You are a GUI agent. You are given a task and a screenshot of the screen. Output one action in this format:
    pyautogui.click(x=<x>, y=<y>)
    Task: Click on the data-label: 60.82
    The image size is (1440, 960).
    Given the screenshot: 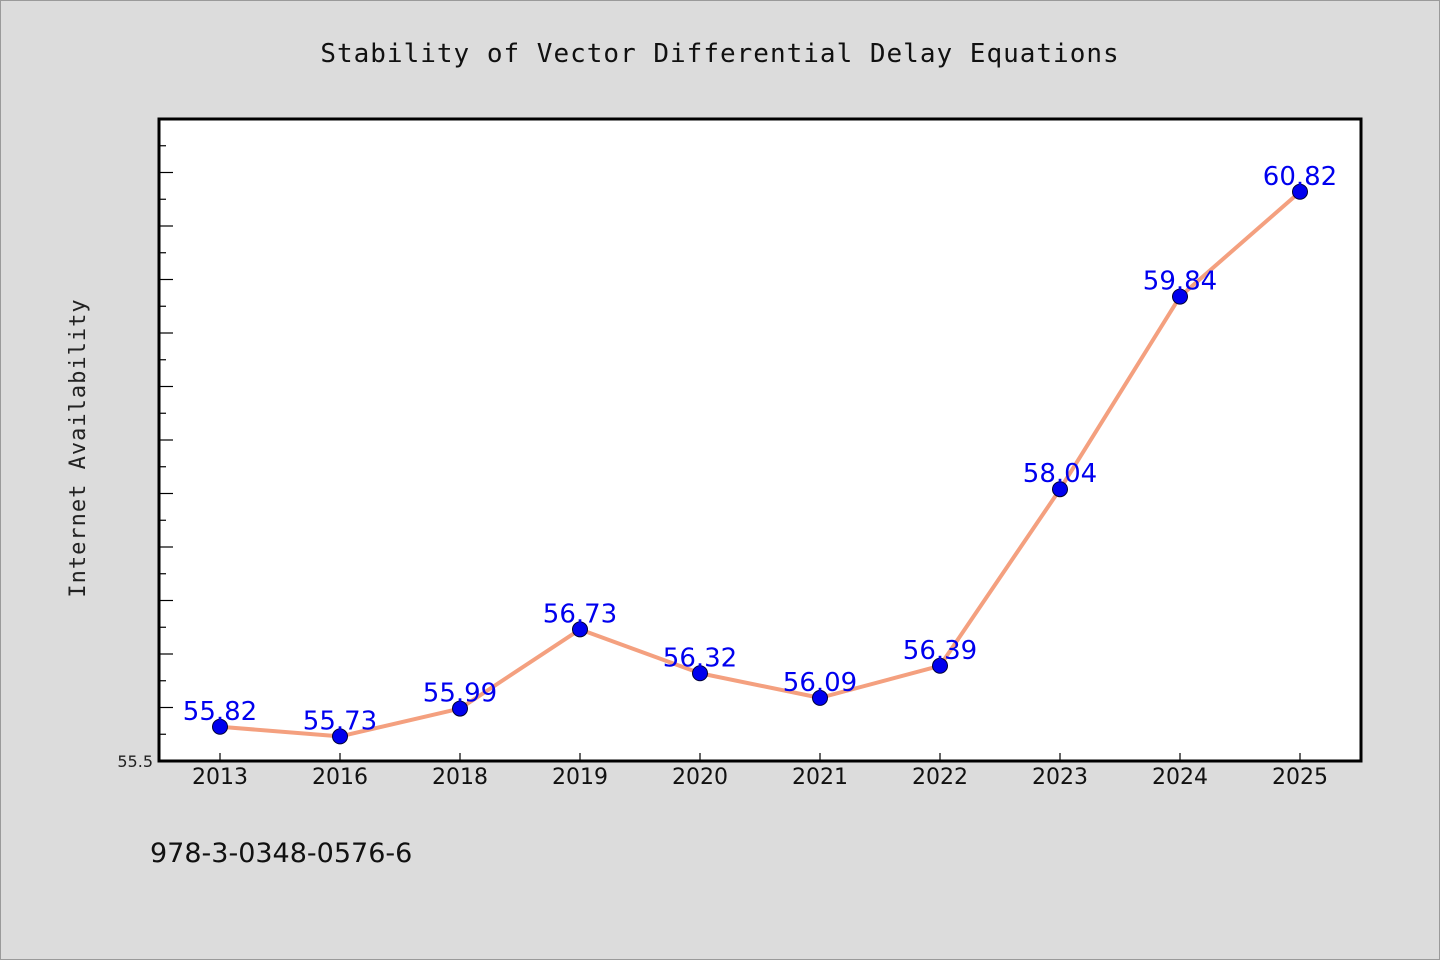 What is the action you would take?
    pyautogui.click(x=1300, y=177)
    